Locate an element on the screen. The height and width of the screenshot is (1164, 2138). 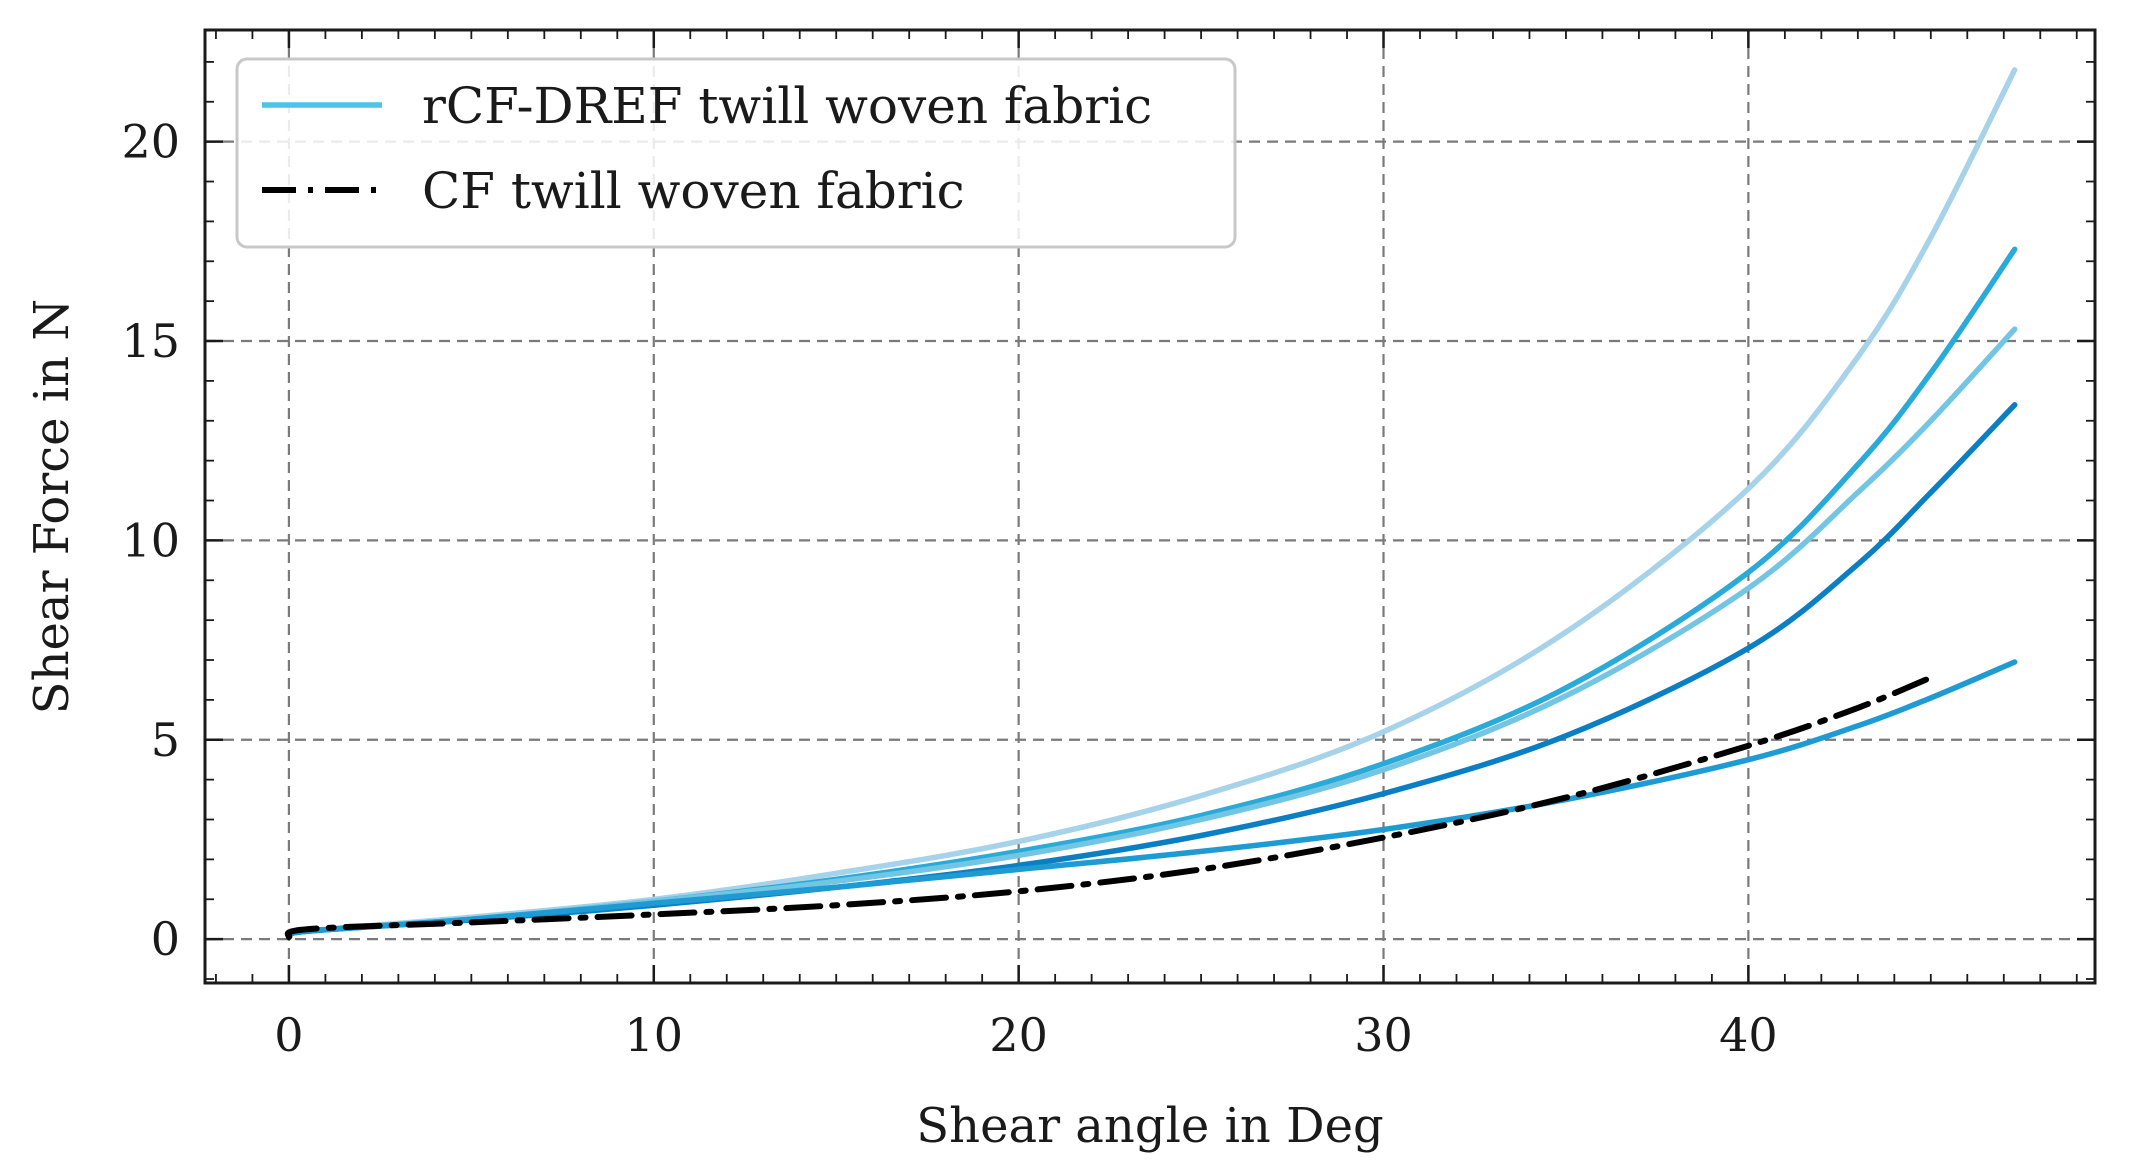
y-axis-label: Shear Force in N is located at coordinates (52, 507).